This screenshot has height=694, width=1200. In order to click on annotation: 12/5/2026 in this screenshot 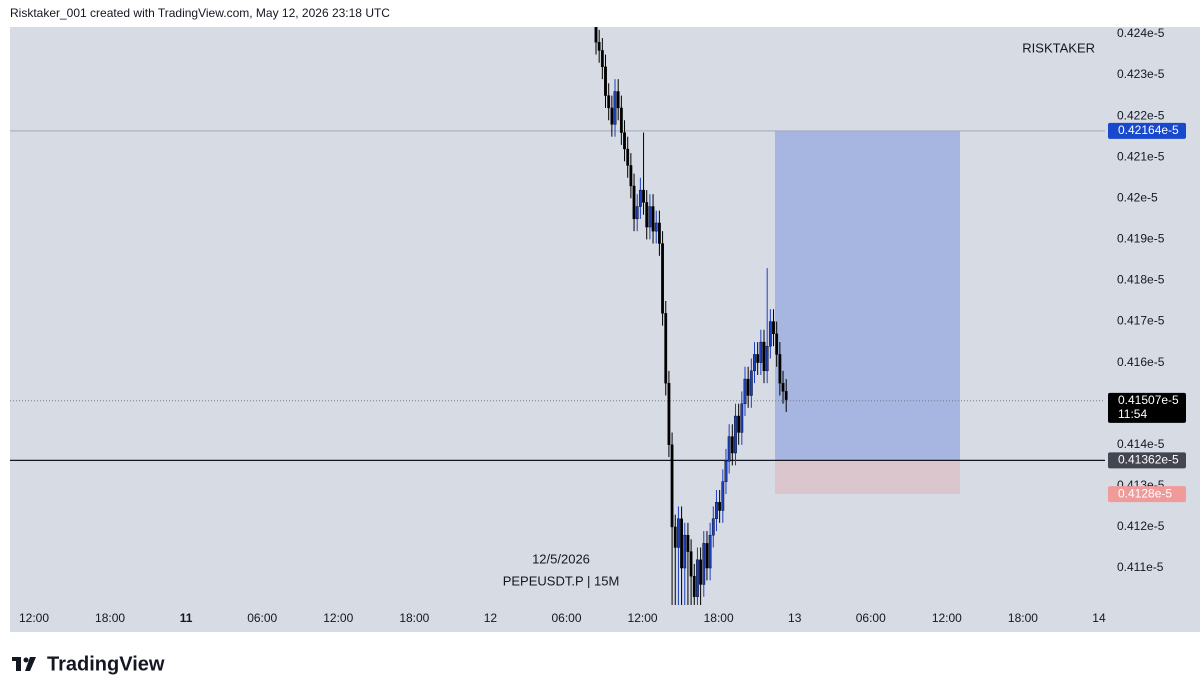, I will do `click(561, 558)`.